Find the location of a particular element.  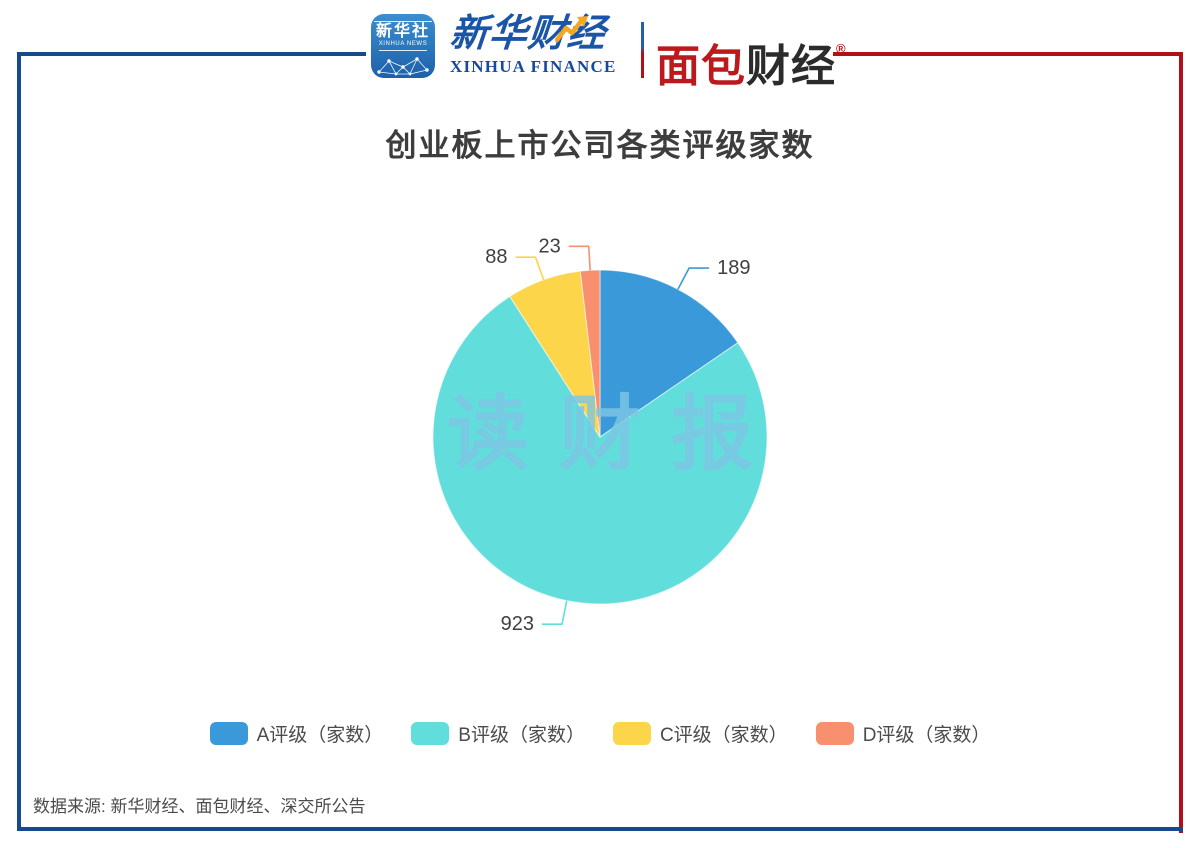

frame-border-top-right is located at coordinates (1008, 54).